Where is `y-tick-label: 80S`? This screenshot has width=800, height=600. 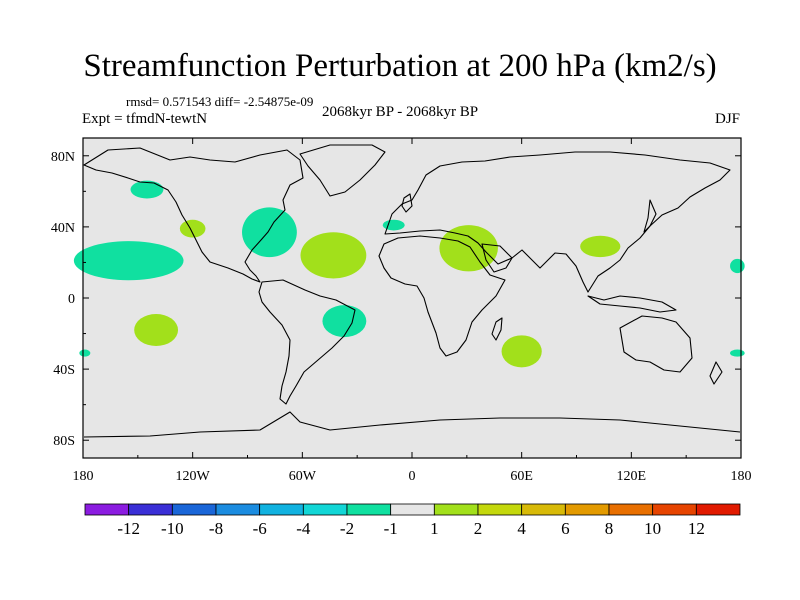 y-tick-label: 80S is located at coordinates (64, 441).